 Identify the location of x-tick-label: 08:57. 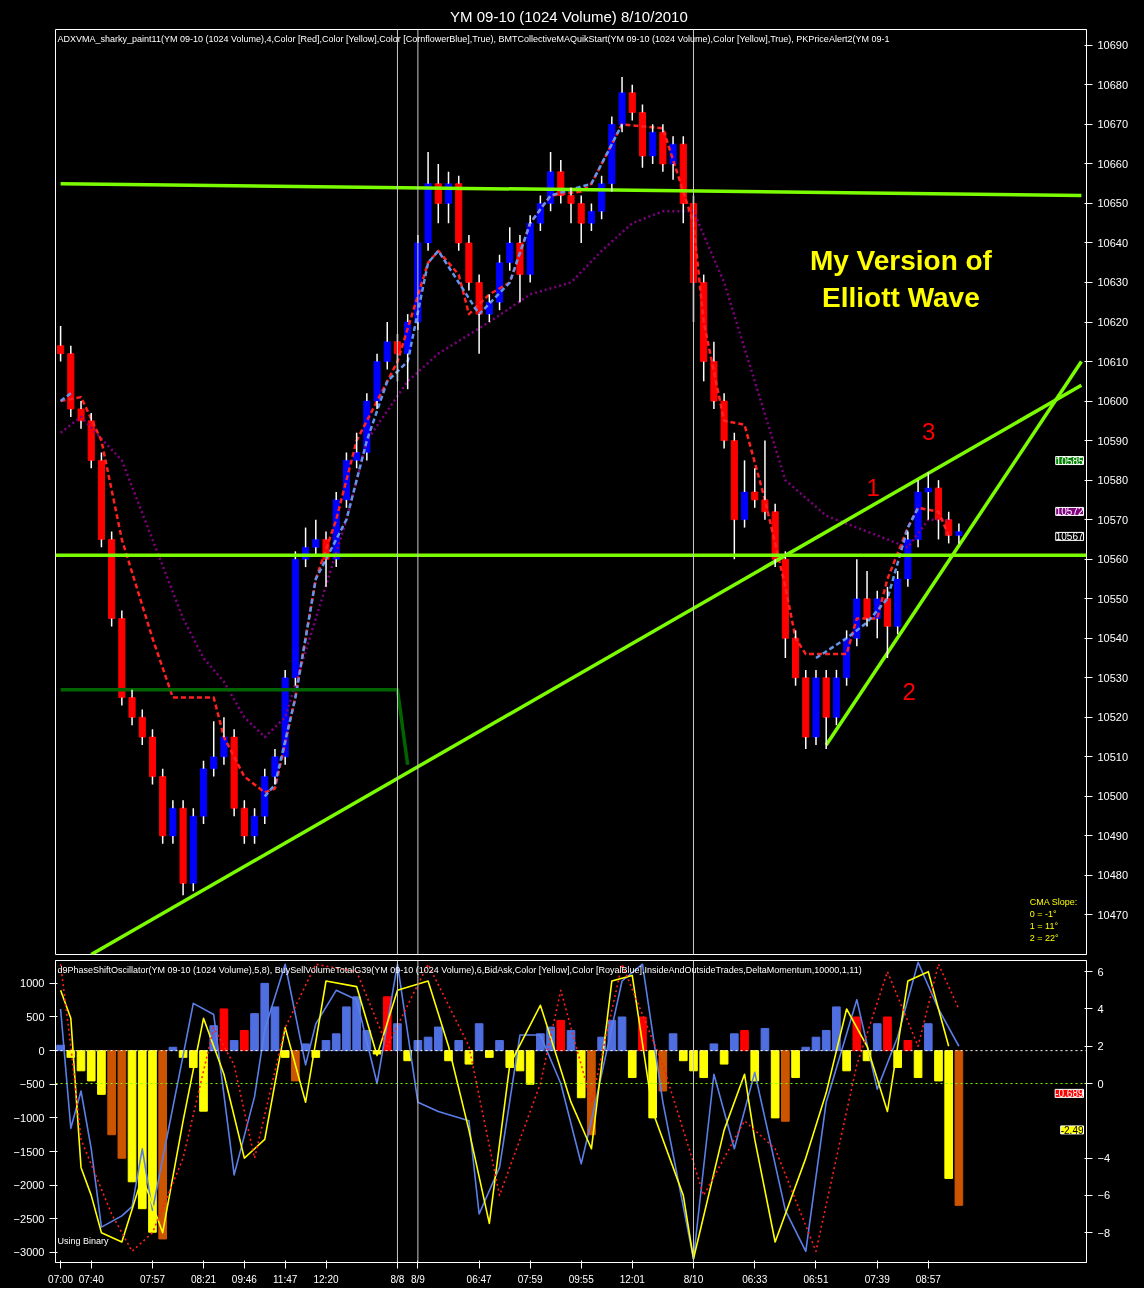
(928, 1279).